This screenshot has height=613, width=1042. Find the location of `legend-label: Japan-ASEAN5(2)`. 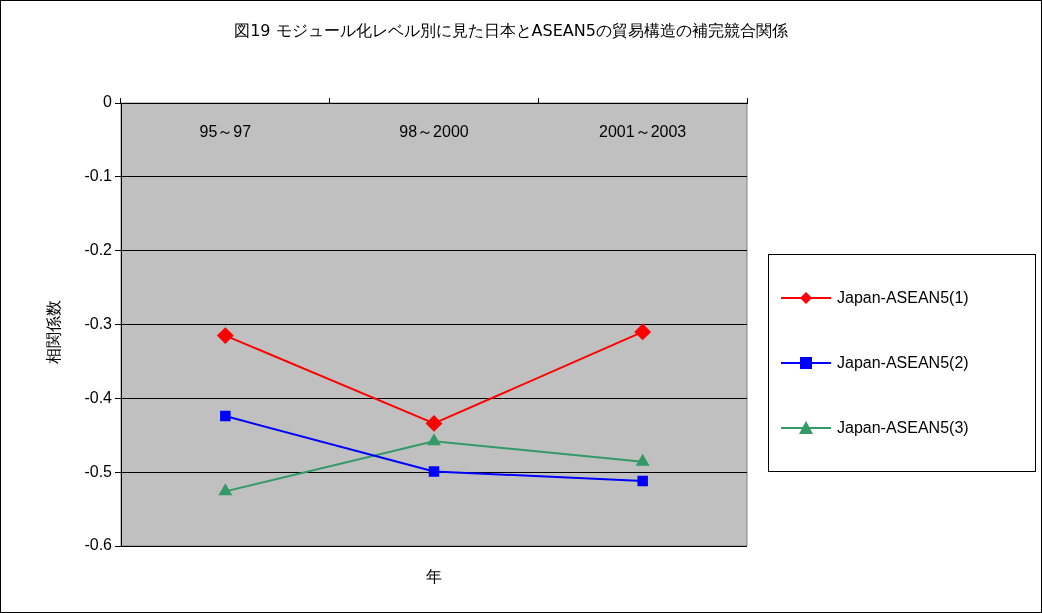

legend-label: Japan-ASEAN5(2) is located at coordinates (903, 362).